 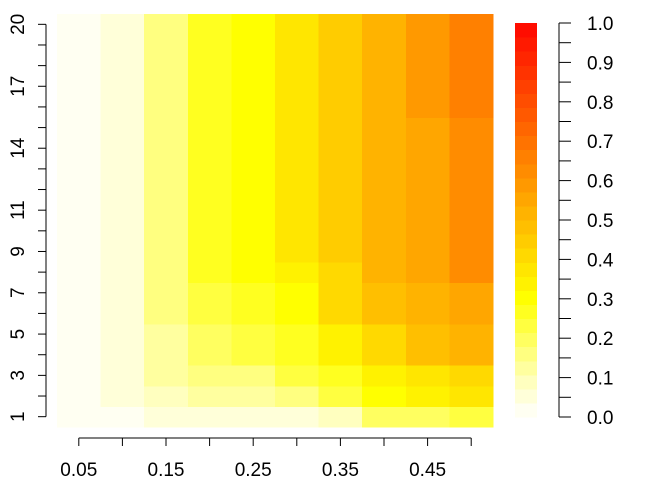 What do you see at coordinates (18, 292) in the screenshot?
I see `y-tick-label: 7` at bounding box center [18, 292].